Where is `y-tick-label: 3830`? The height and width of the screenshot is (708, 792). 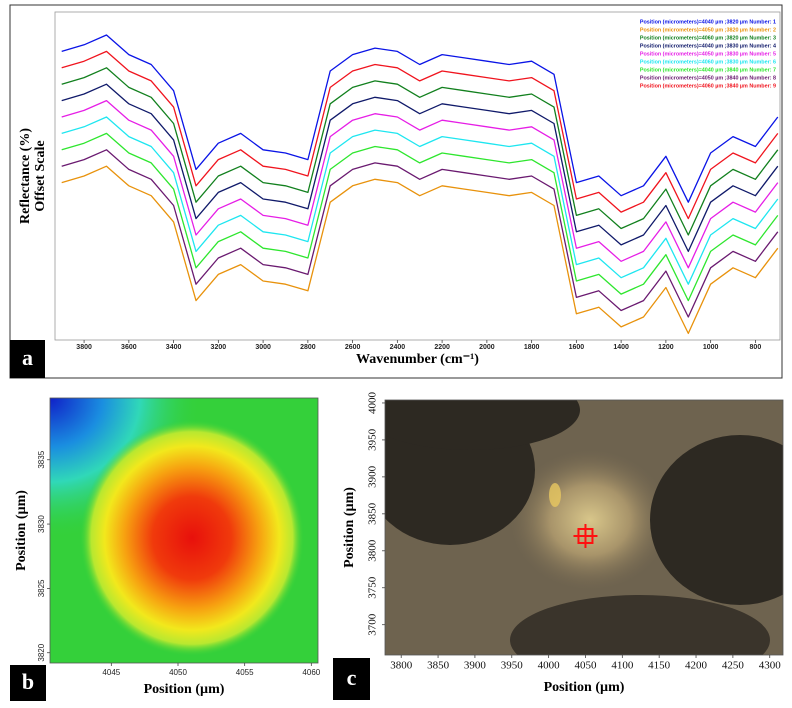 y-tick-label: 3830 is located at coordinates (41, 524).